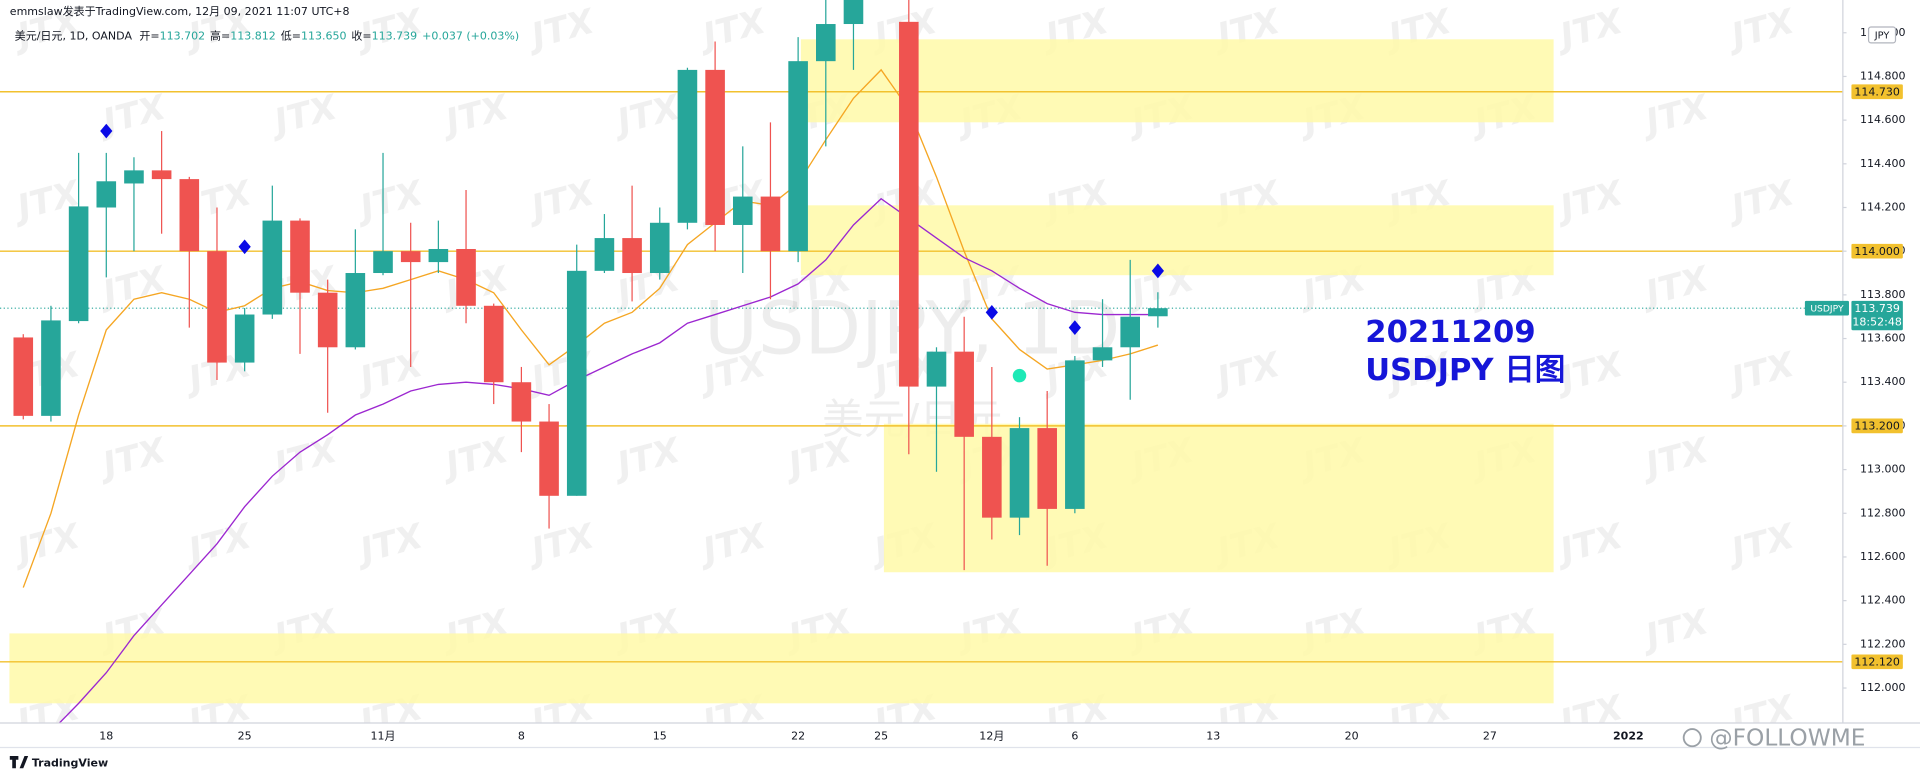 This screenshot has height=783, width=1920. What do you see at coordinates (383, 735) in the screenshot?
I see `time-tick-label: 11月` at bounding box center [383, 735].